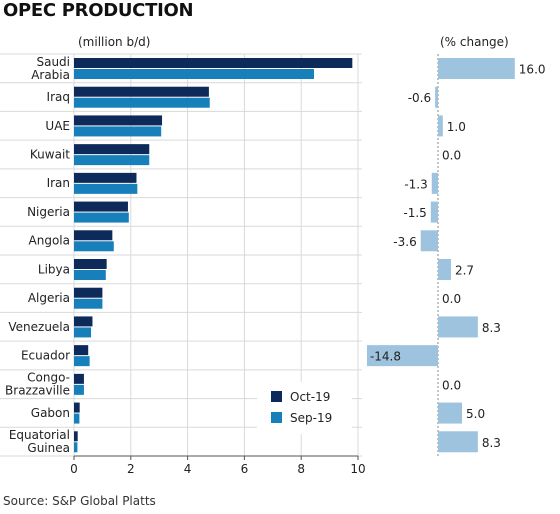 This screenshot has width=560, height=514. What do you see at coordinates (50, 413) in the screenshot?
I see `category-label: Gabon` at bounding box center [50, 413].